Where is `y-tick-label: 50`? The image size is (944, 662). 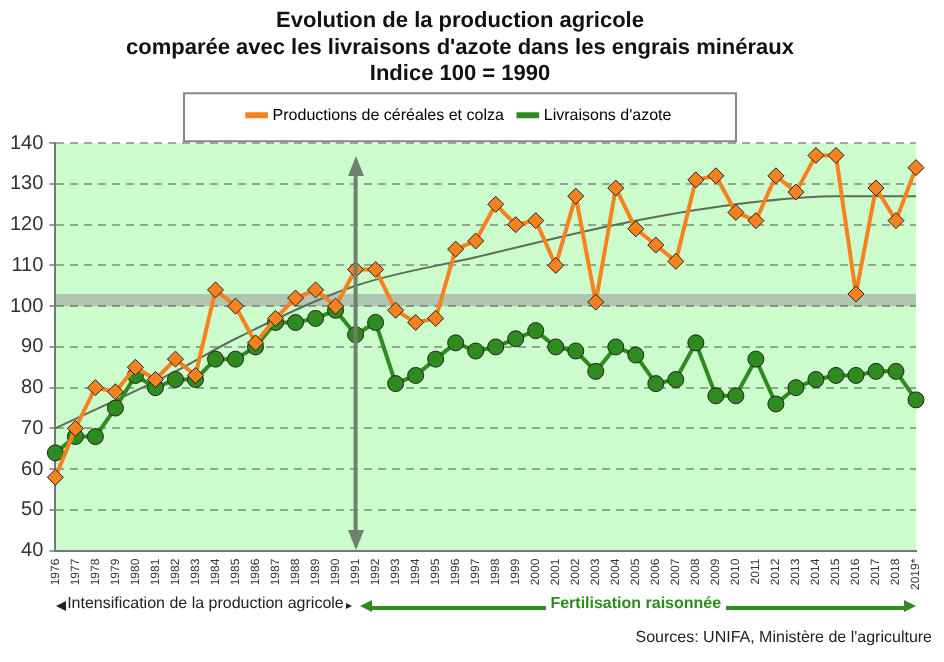
y-tick-label: 50 is located at coordinates (33, 510).